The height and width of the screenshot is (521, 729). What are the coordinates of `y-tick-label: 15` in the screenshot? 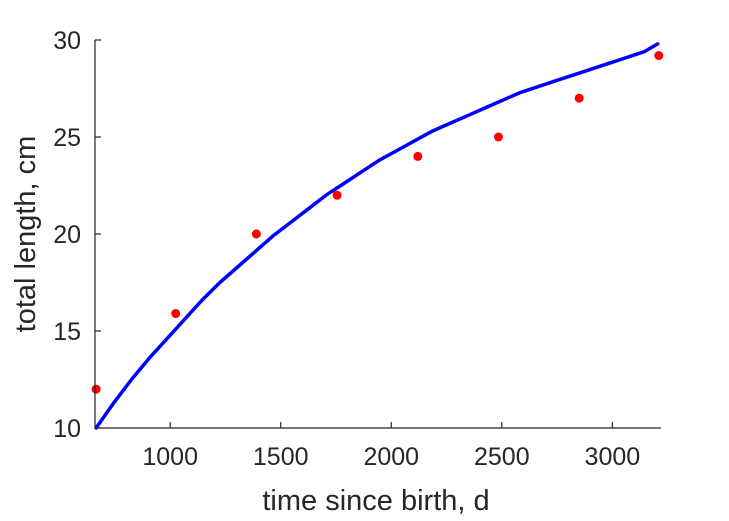 It's located at (67, 332).